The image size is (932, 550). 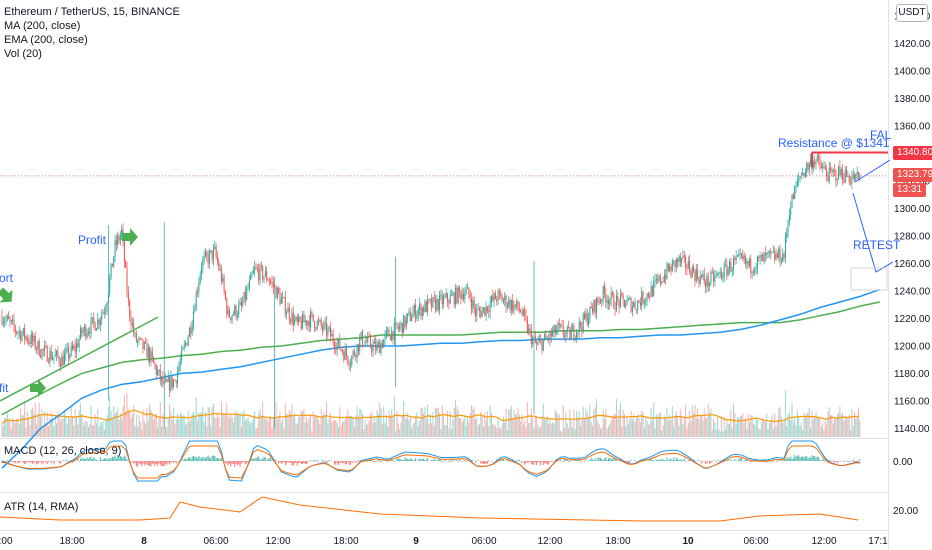 What do you see at coordinates (912, 13) in the screenshot?
I see `currency-button: USDT` at bounding box center [912, 13].